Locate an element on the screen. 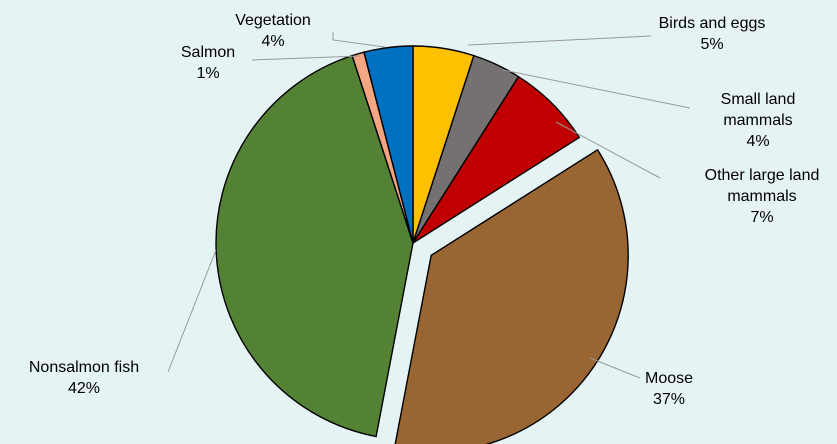  label-percent: 37% is located at coordinates (669, 399).